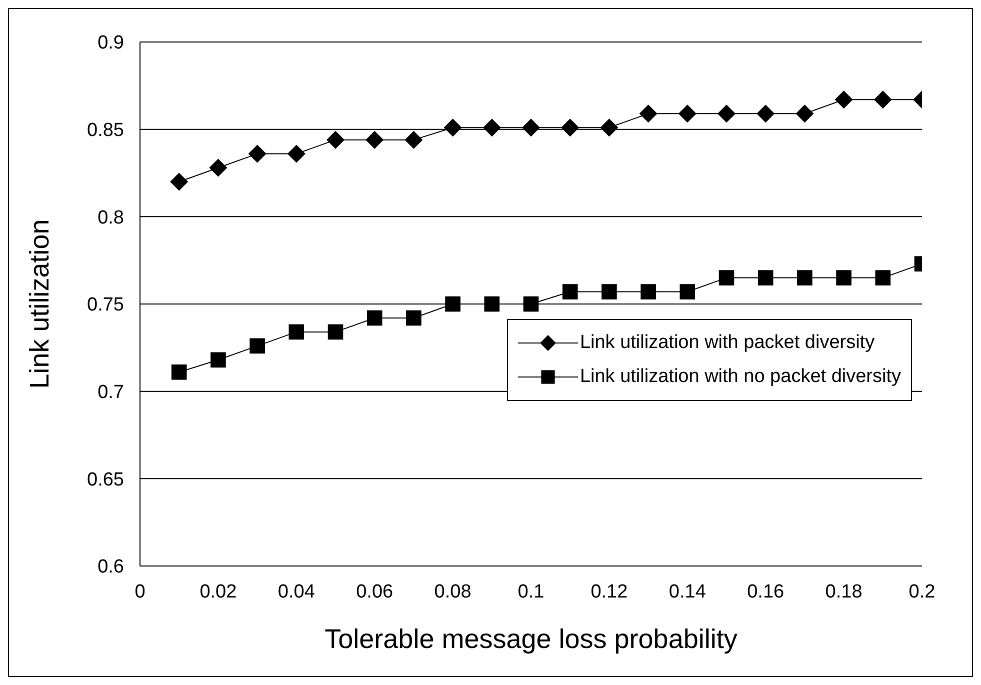  What do you see at coordinates (111, 43) in the screenshot?
I see `y-tick-label: 0.9` at bounding box center [111, 43].